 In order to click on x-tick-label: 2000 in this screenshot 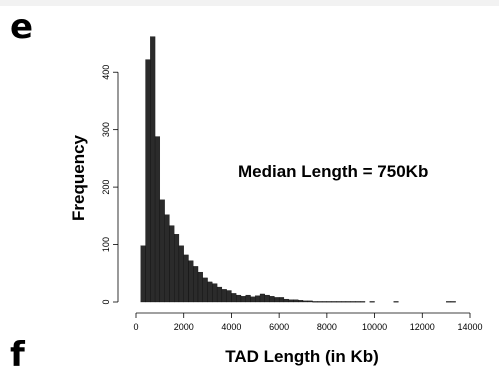, I will do `click(184, 327)`.